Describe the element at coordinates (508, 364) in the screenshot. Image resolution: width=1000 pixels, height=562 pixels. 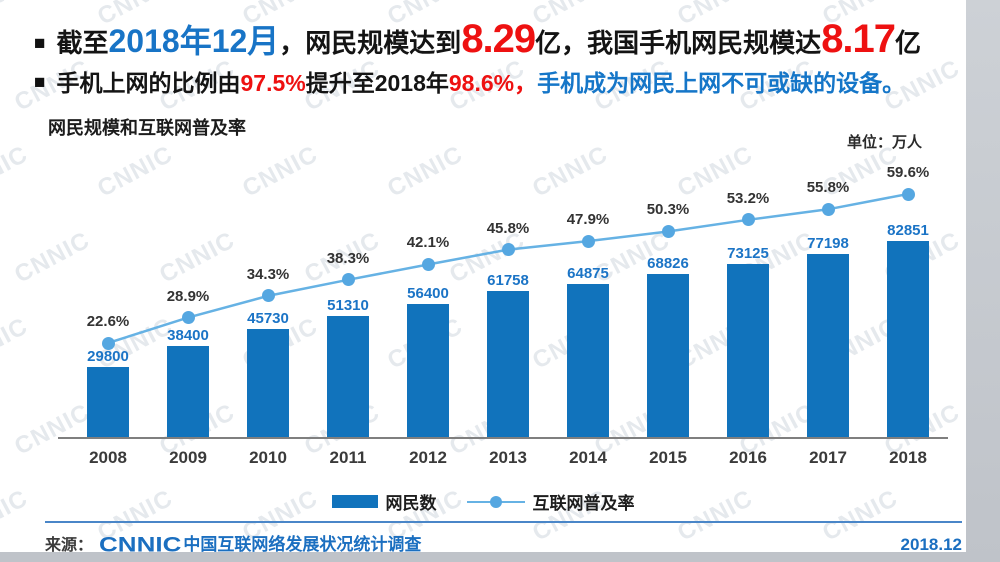
I see `netizen-bar-2013` at that location.